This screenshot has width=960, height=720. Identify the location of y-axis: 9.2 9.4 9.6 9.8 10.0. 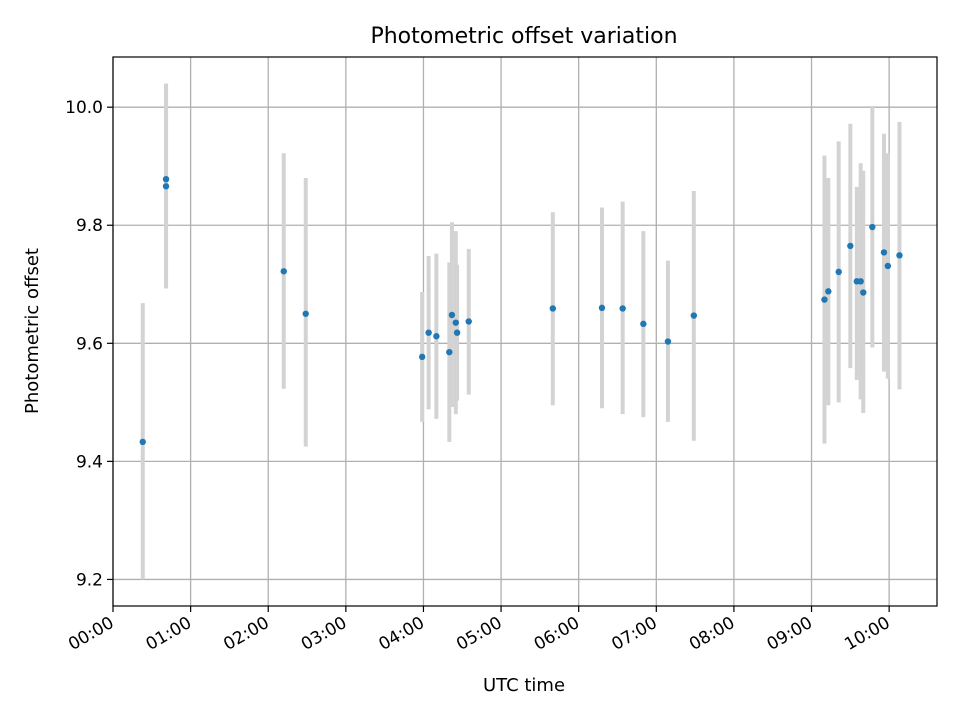
(89, 344).